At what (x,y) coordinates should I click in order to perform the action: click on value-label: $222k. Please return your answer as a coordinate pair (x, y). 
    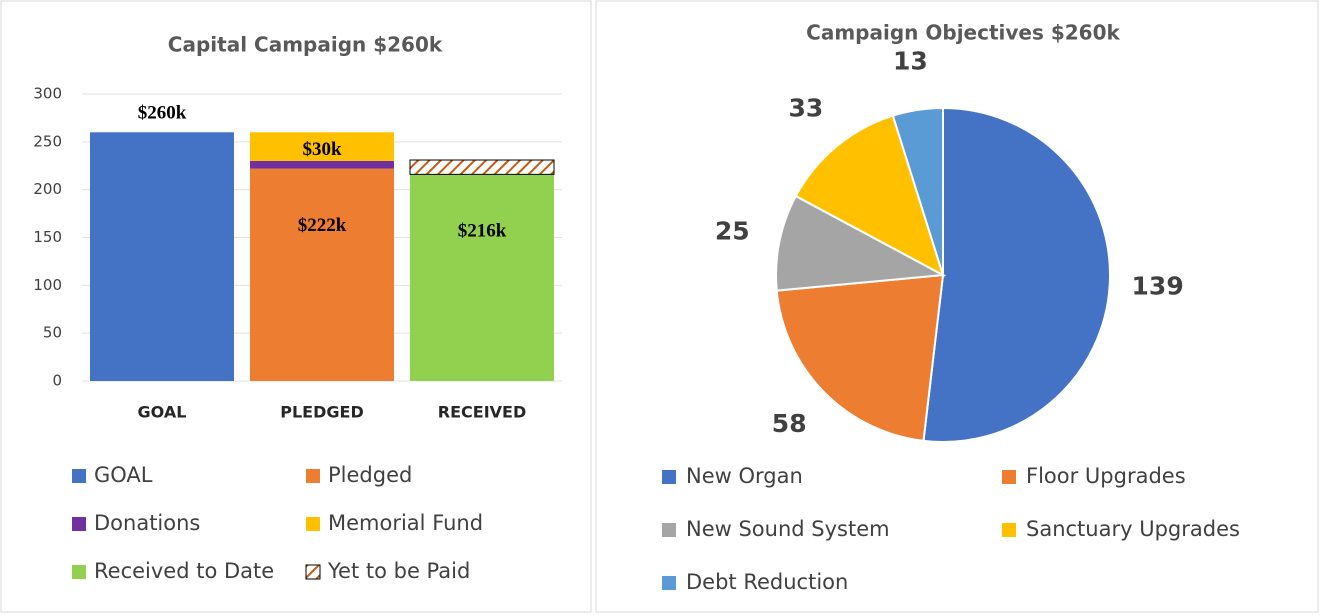
    Looking at the image, I should click on (322, 225).